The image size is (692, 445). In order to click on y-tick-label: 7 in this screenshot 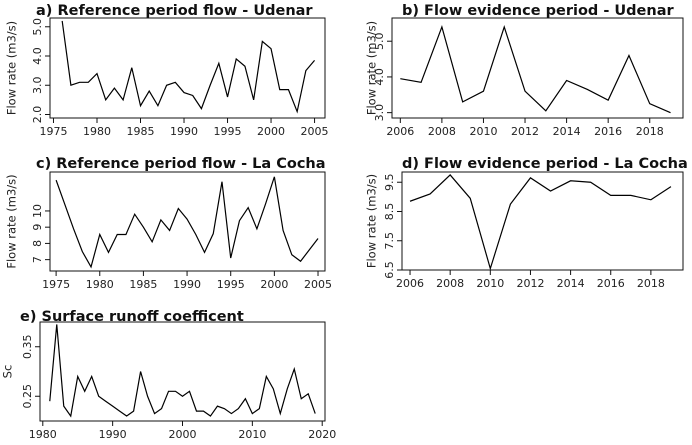, I will do `click(37, 259)`.